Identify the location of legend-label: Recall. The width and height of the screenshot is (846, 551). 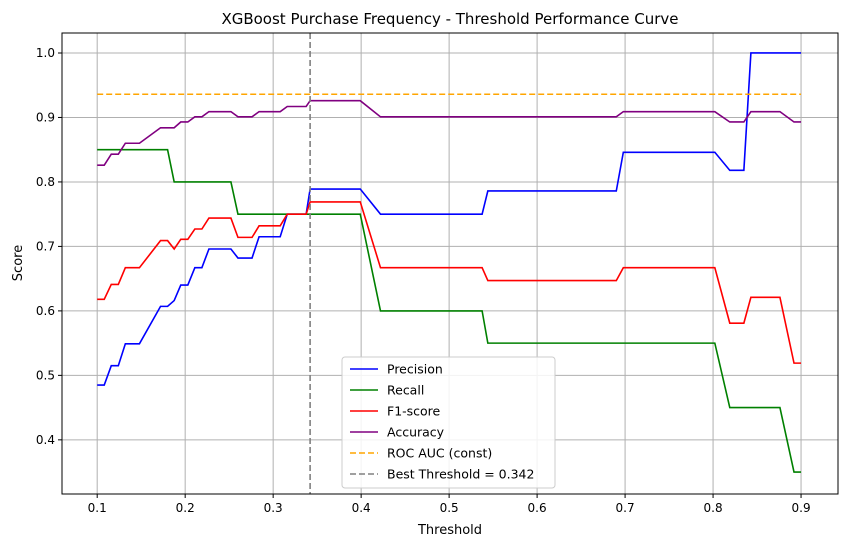
(405, 390).